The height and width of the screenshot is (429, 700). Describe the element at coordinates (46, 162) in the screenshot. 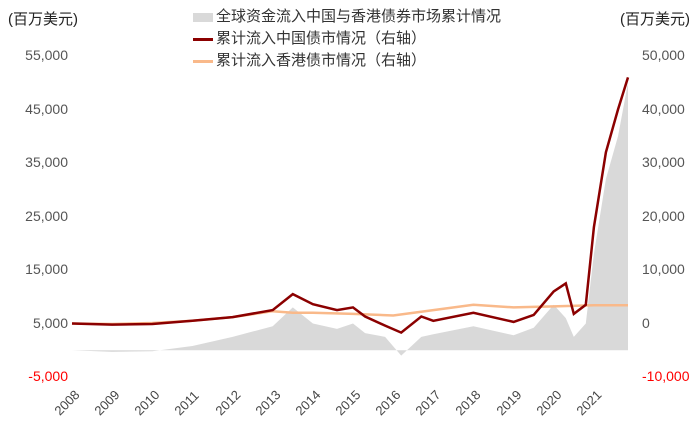

I see `left-tick-label: 35,000` at that location.